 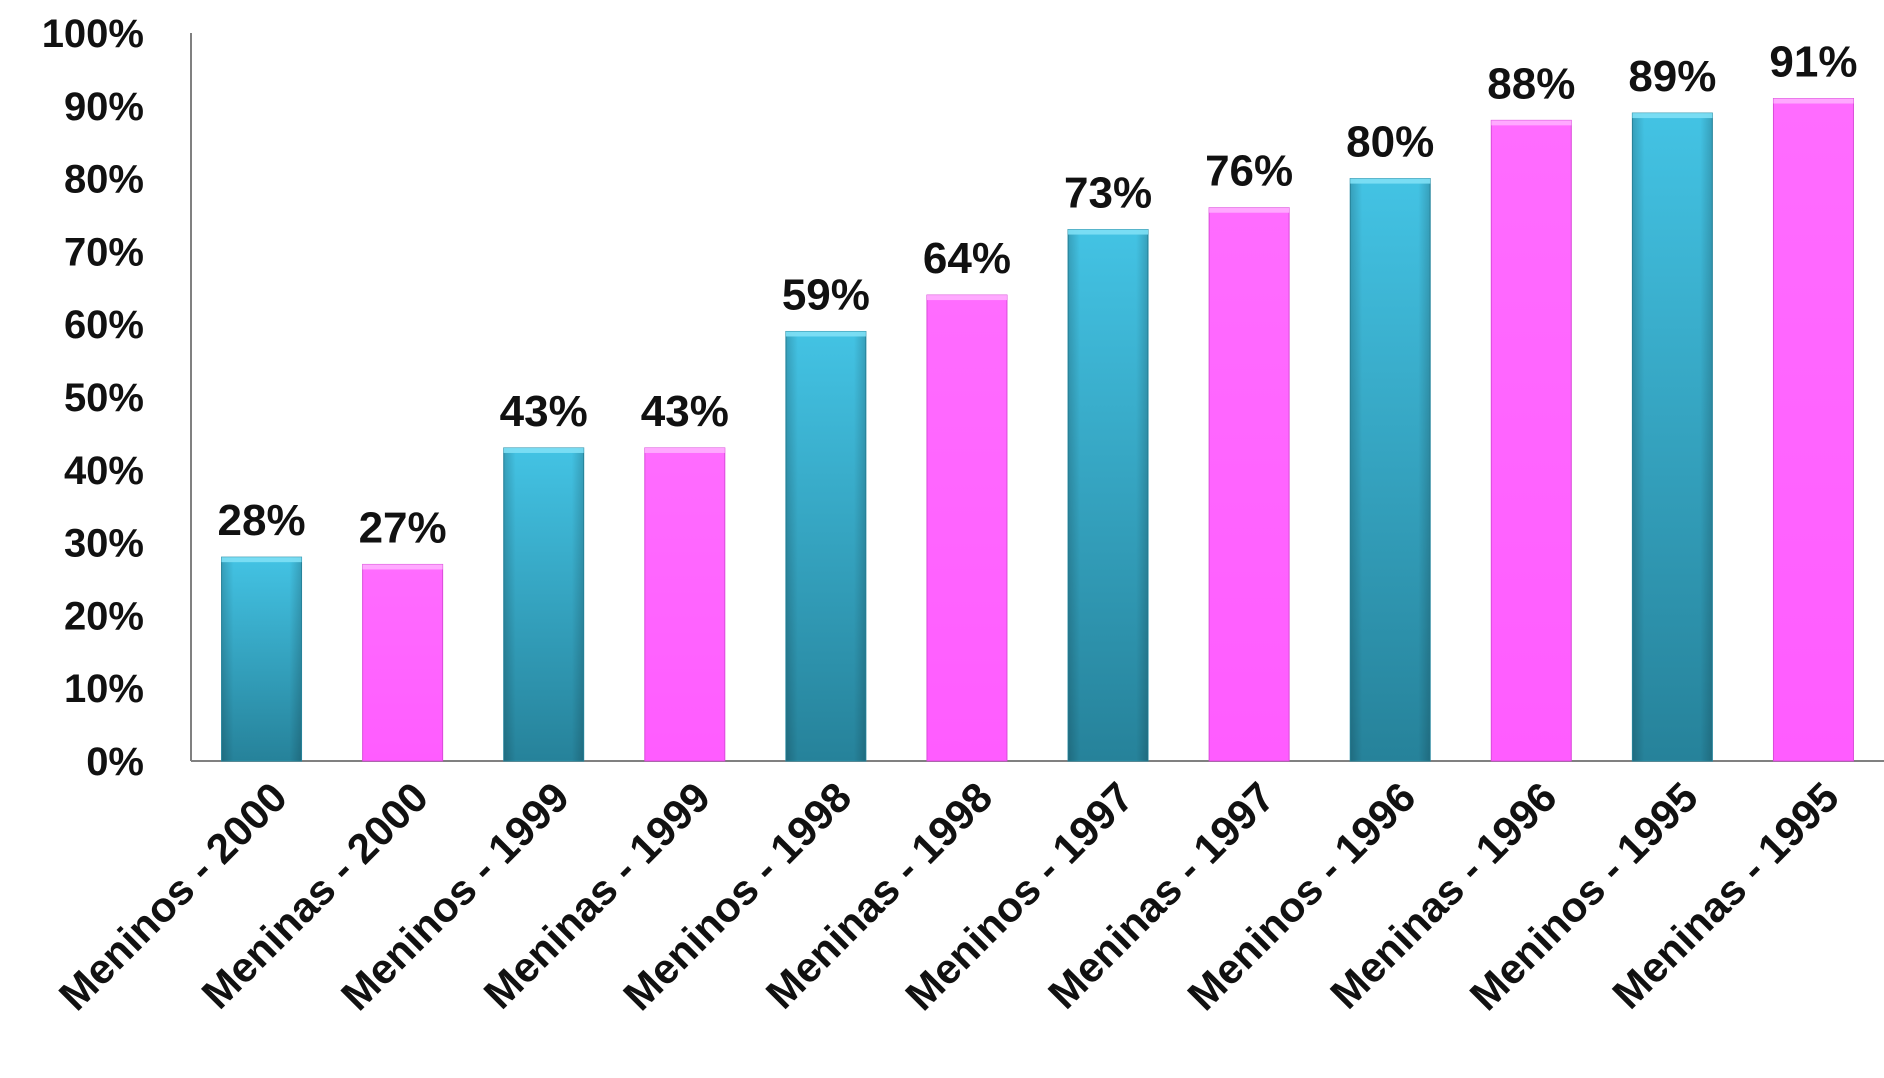 What do you see at coordinates (403, 527) in the screenshot?
I see `data-label: 27%` at bounding box center [403, 527].